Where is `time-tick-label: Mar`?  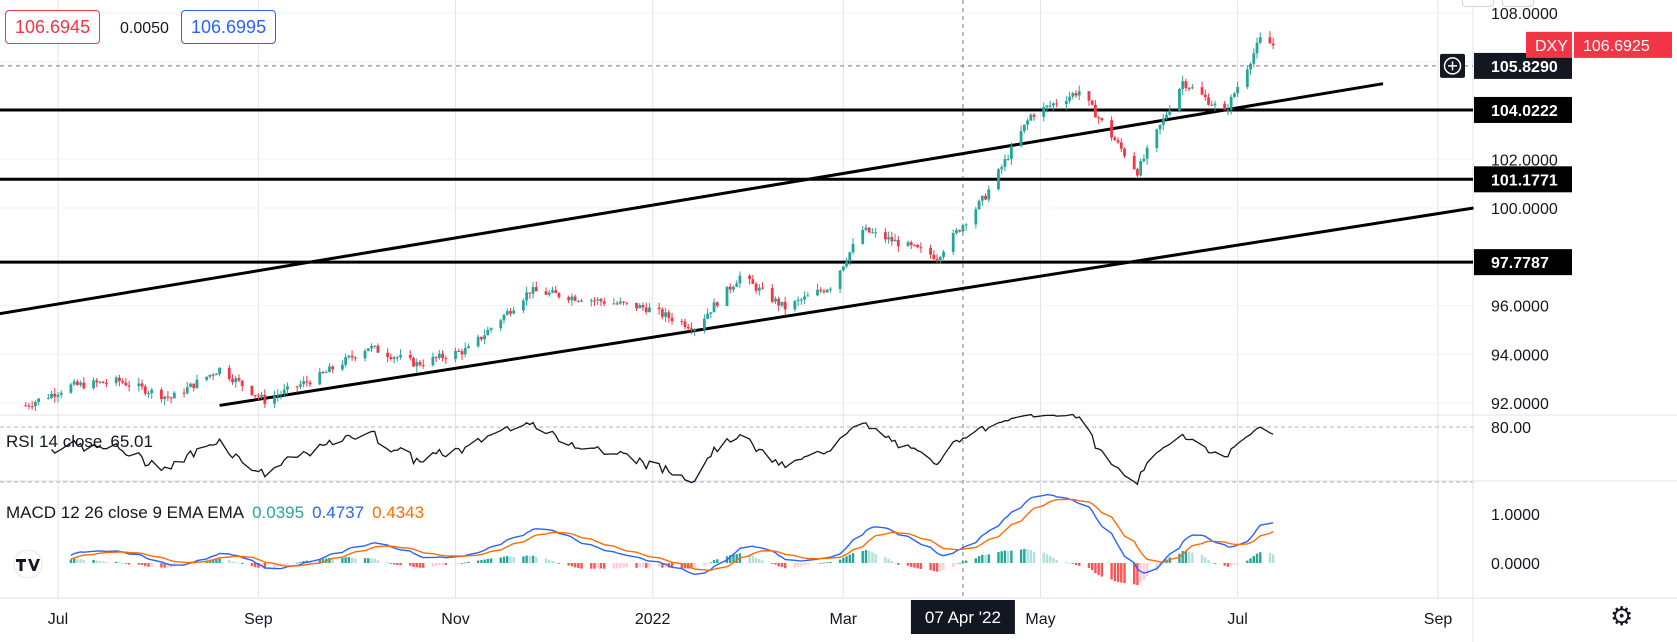
time-tick-label: Mar is located at coordinates (844, 619).